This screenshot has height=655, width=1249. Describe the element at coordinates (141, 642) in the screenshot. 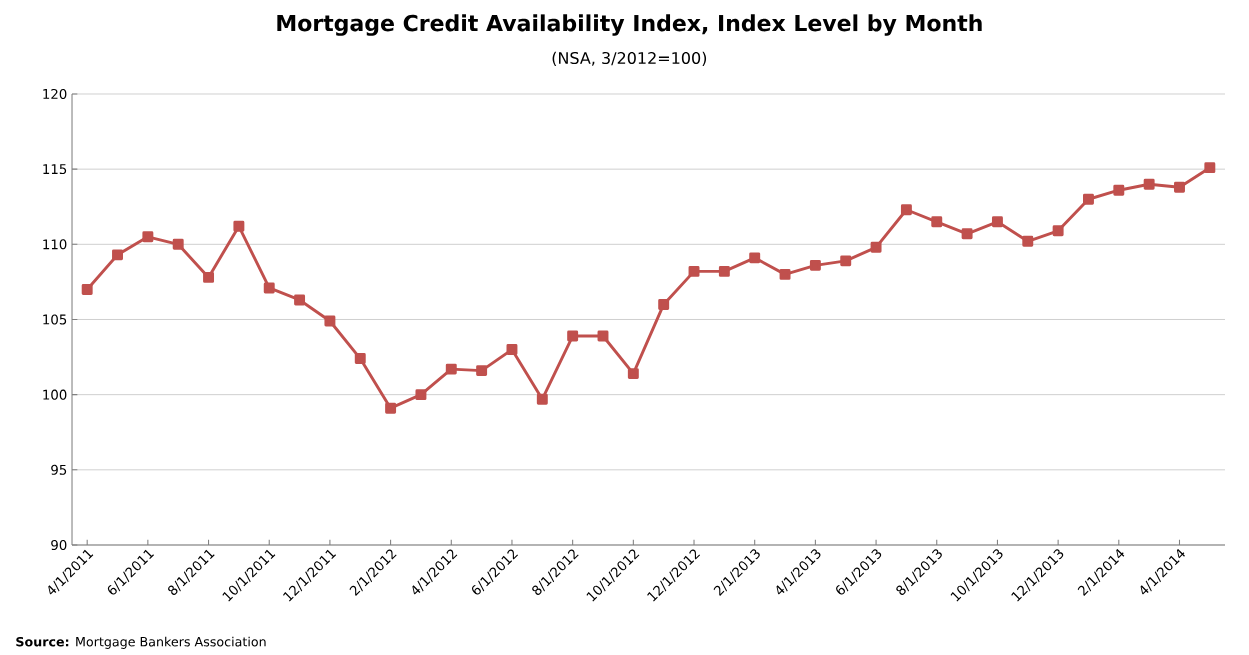

I see `text: Source: Mortgage Bankers Association` at that location.